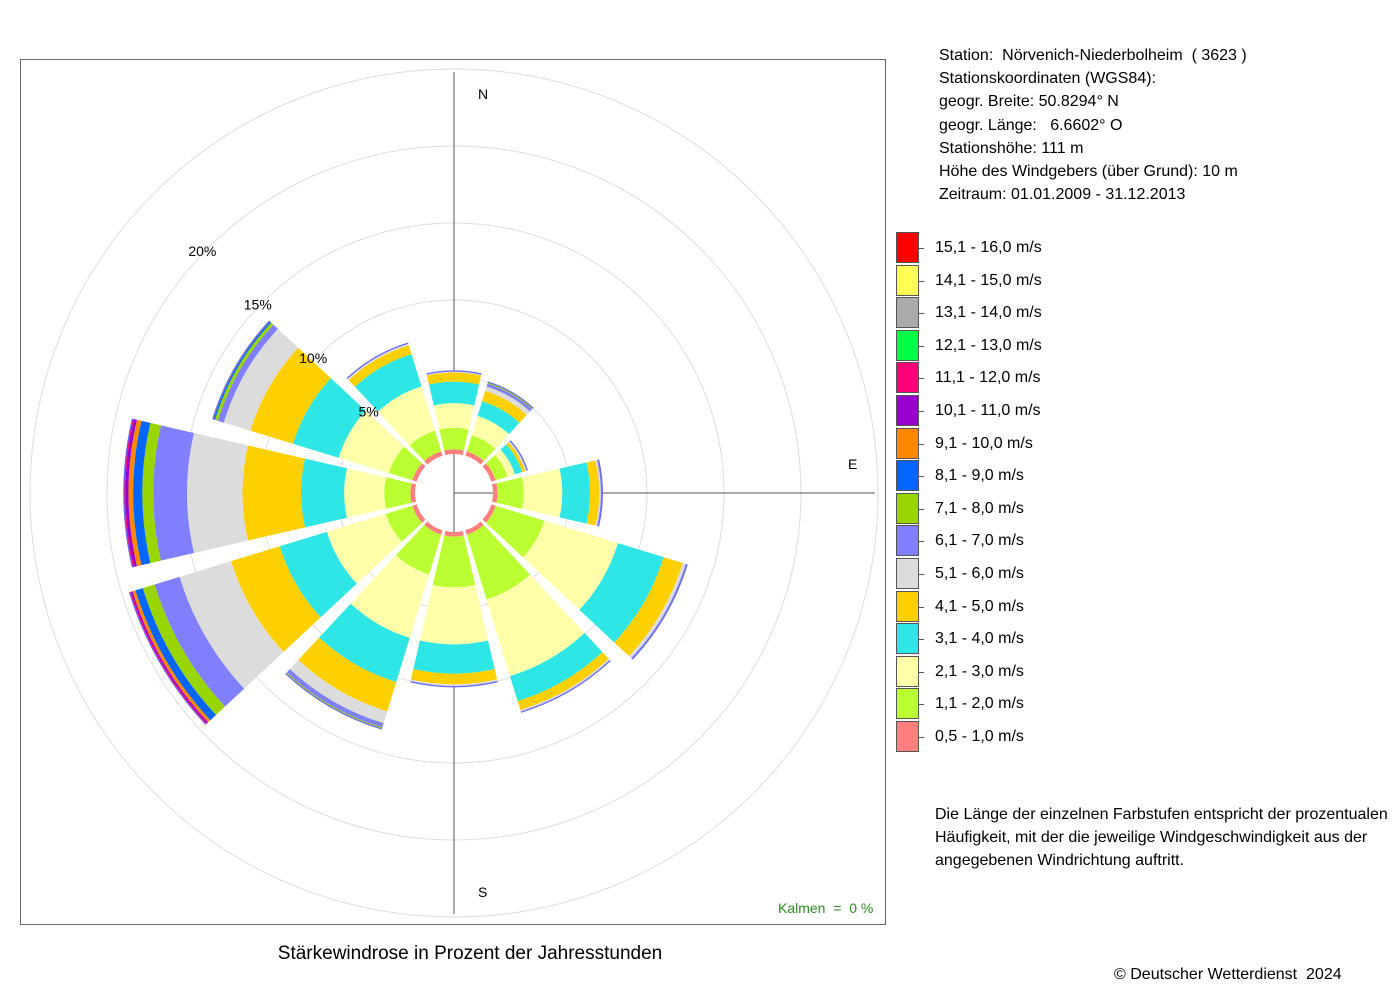 This screenshot has height=1000, width=1400. Describe the element at coordinates (483, 94) in the screenshot. I see `direction-label-north: N` at that location.